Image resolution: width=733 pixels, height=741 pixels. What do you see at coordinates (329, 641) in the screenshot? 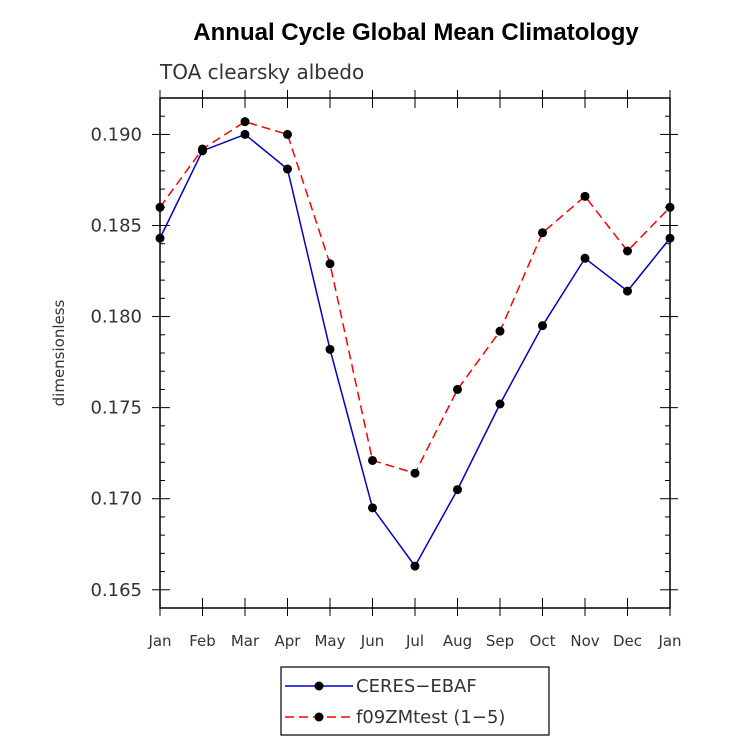
I see `x-tick-label: May` at bounding box center [329, 641].